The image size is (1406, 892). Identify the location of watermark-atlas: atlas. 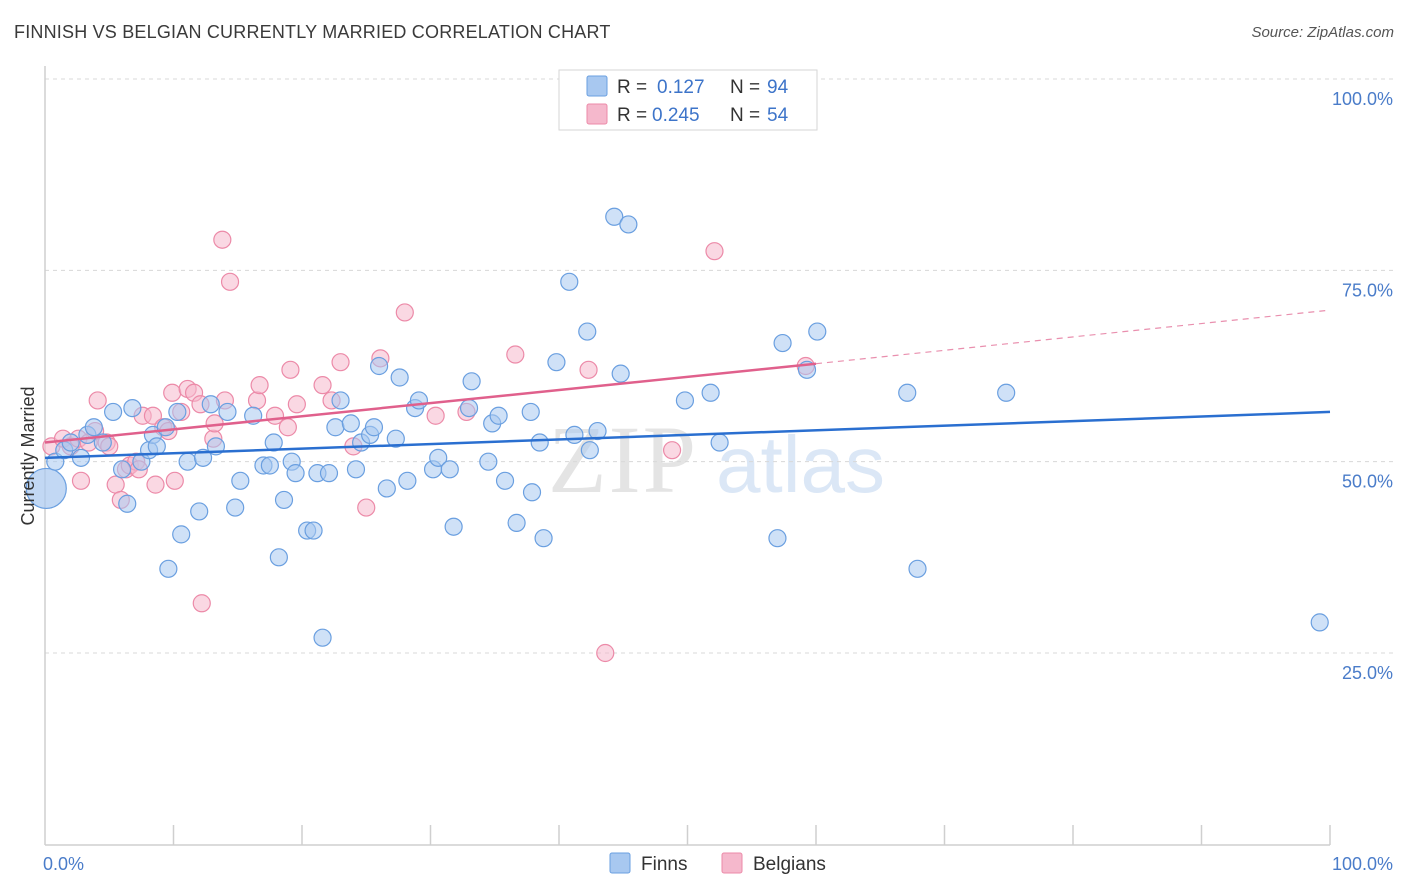
(800, 464).